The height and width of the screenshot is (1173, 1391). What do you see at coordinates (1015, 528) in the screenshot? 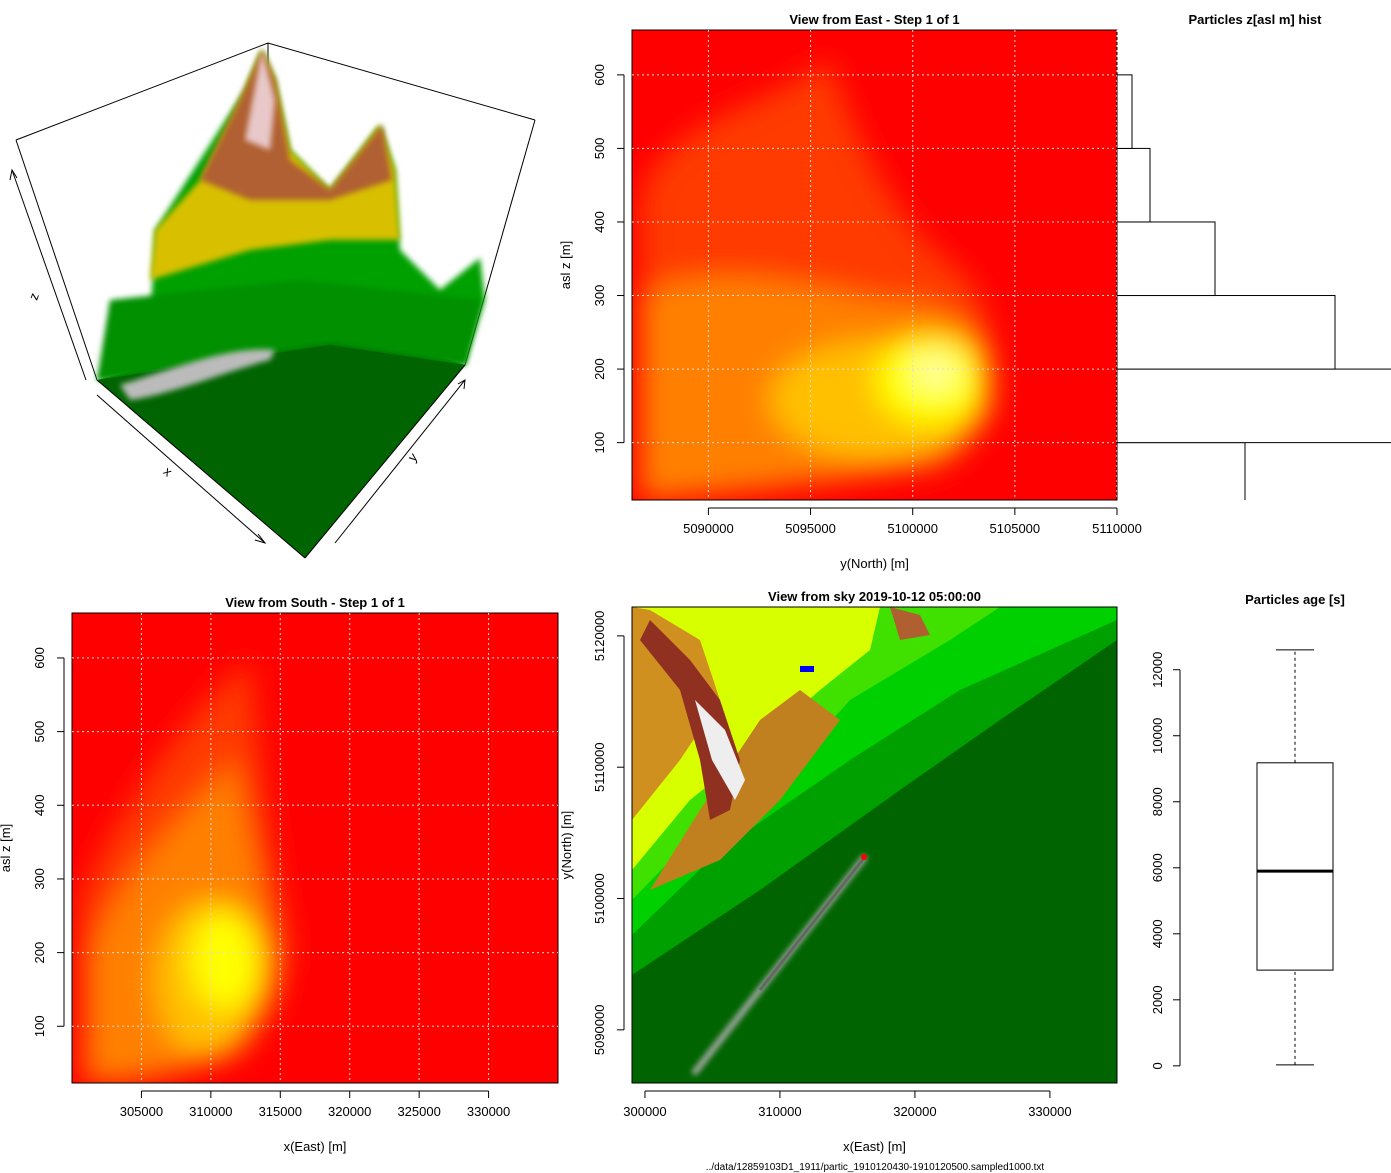
I see `x-tick-label: 5105000` at bounding box center [1015, 528].